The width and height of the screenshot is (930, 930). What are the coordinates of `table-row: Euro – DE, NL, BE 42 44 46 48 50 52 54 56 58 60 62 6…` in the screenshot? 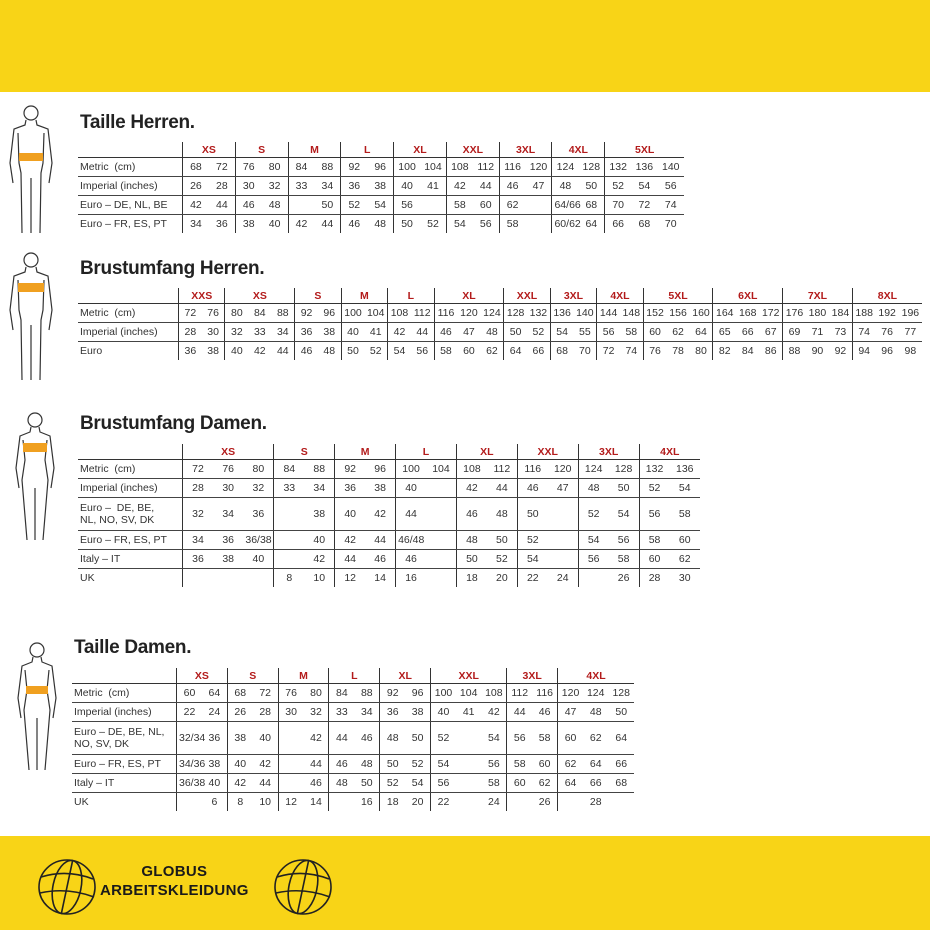 It's located at (381, 205).